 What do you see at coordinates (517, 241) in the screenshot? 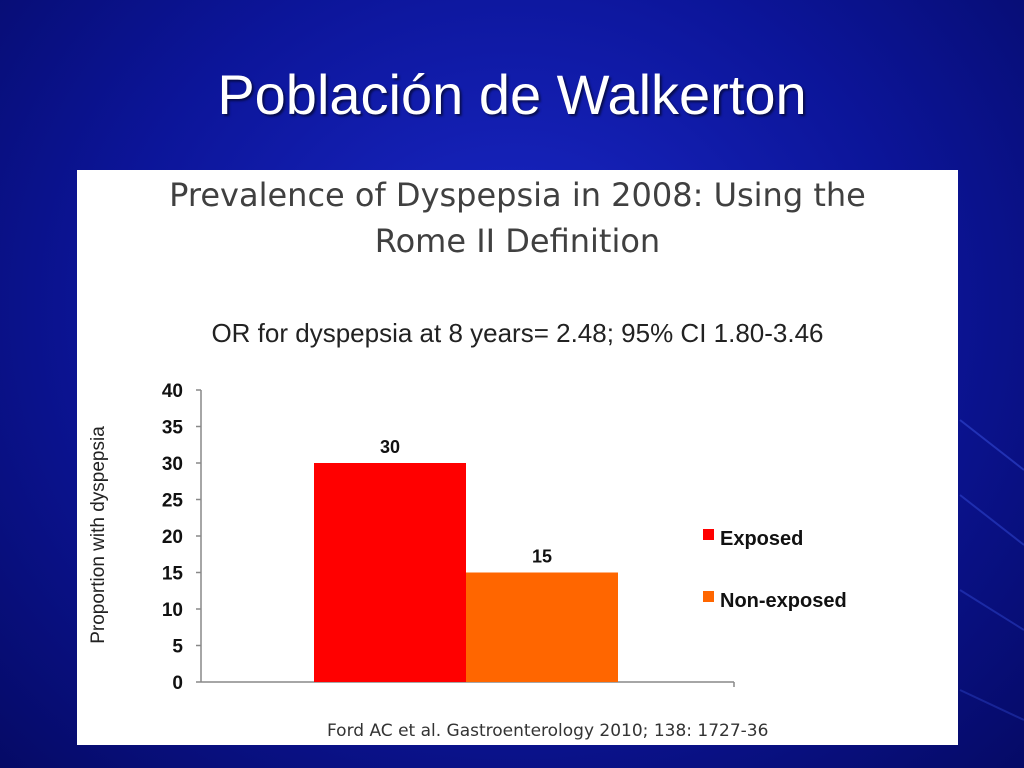
I see `chart-title-line-2: Rome II Definition` at bounding box center [517, 241].